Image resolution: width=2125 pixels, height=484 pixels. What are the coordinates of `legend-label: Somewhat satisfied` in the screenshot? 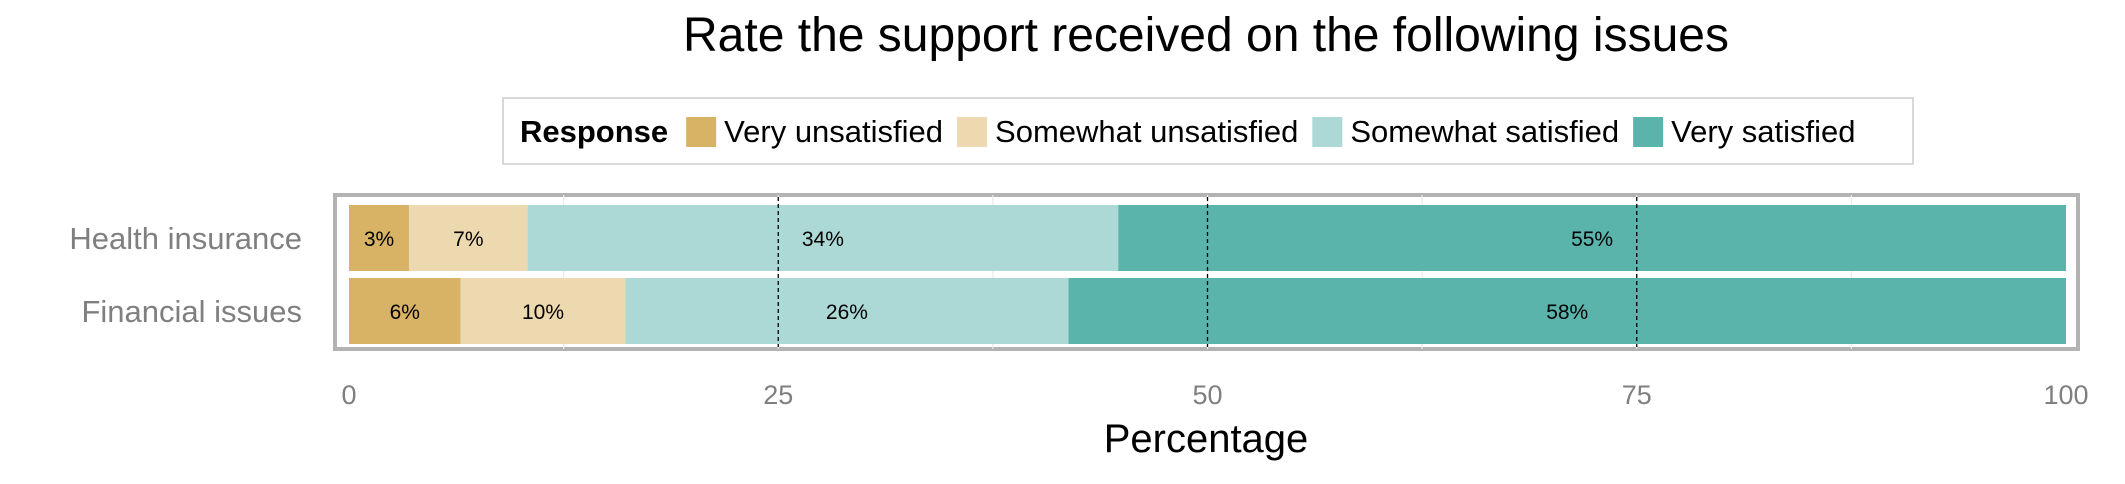 It's located at (1484, 131).